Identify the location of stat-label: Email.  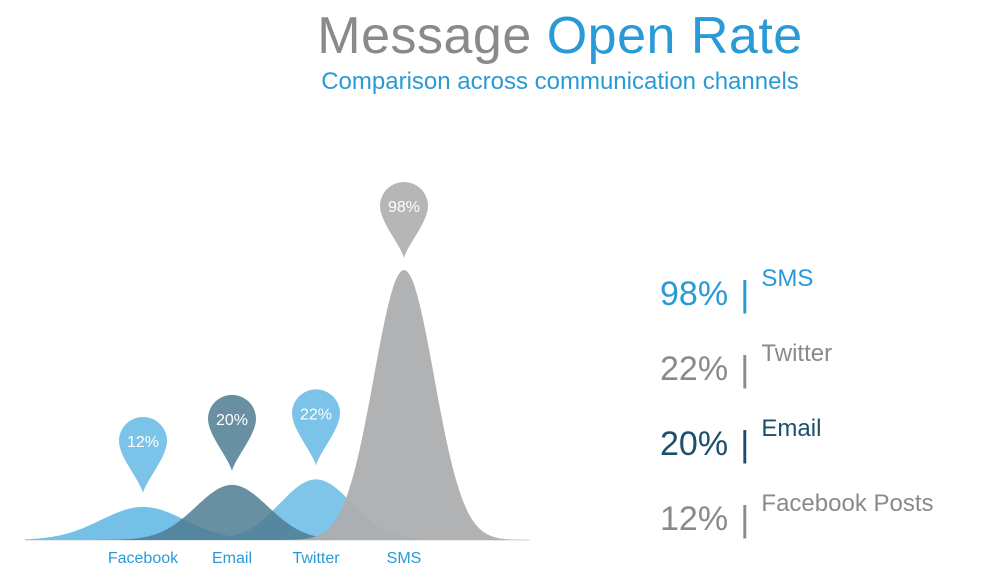
(791, 428).